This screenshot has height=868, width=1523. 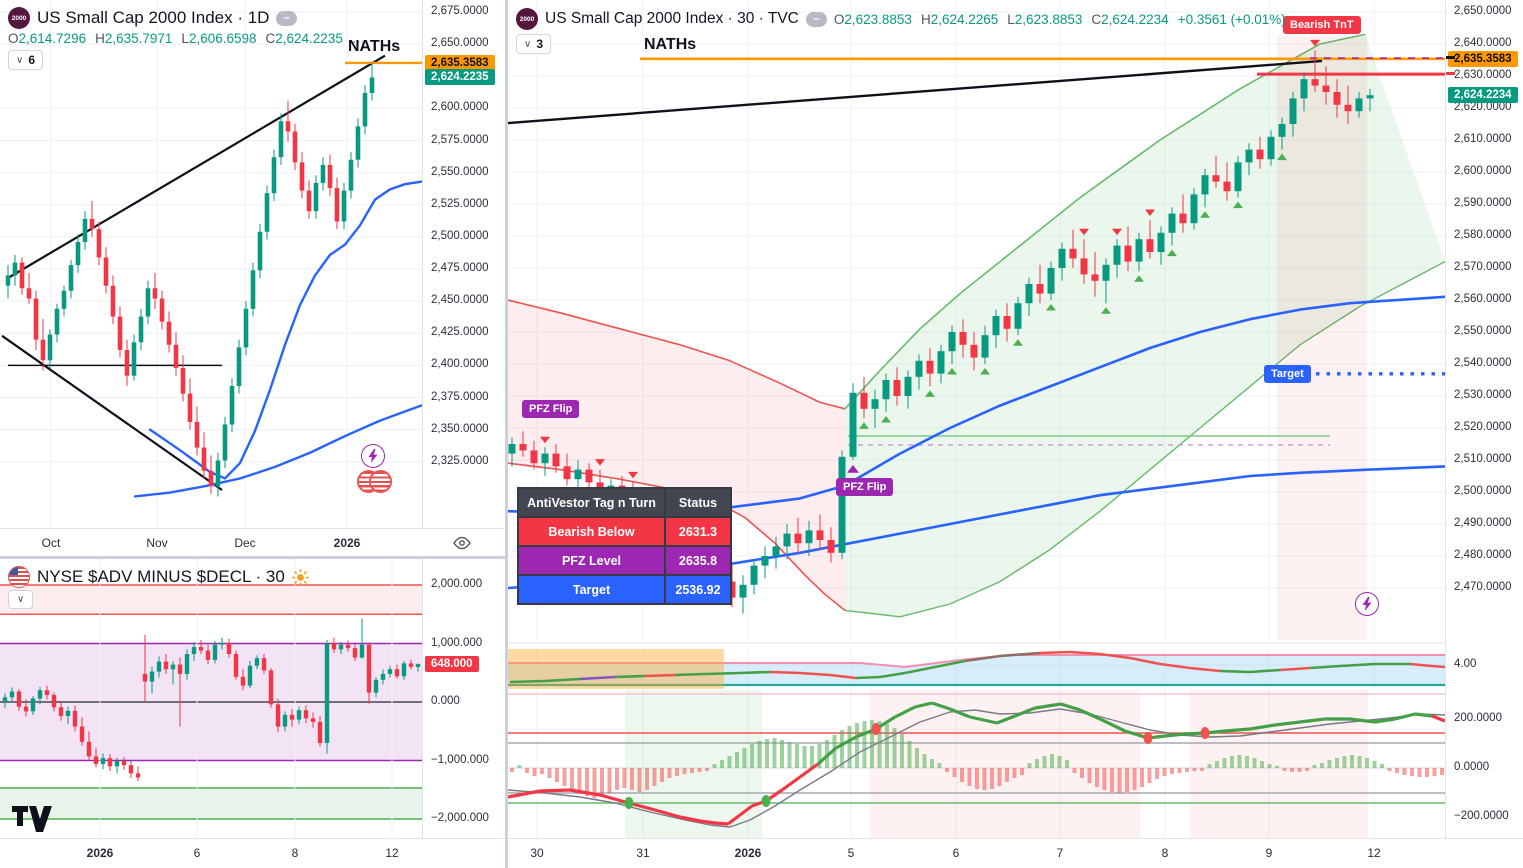 I want to click on price-tick: 2,560.0000, so click(x=1483, y=299).